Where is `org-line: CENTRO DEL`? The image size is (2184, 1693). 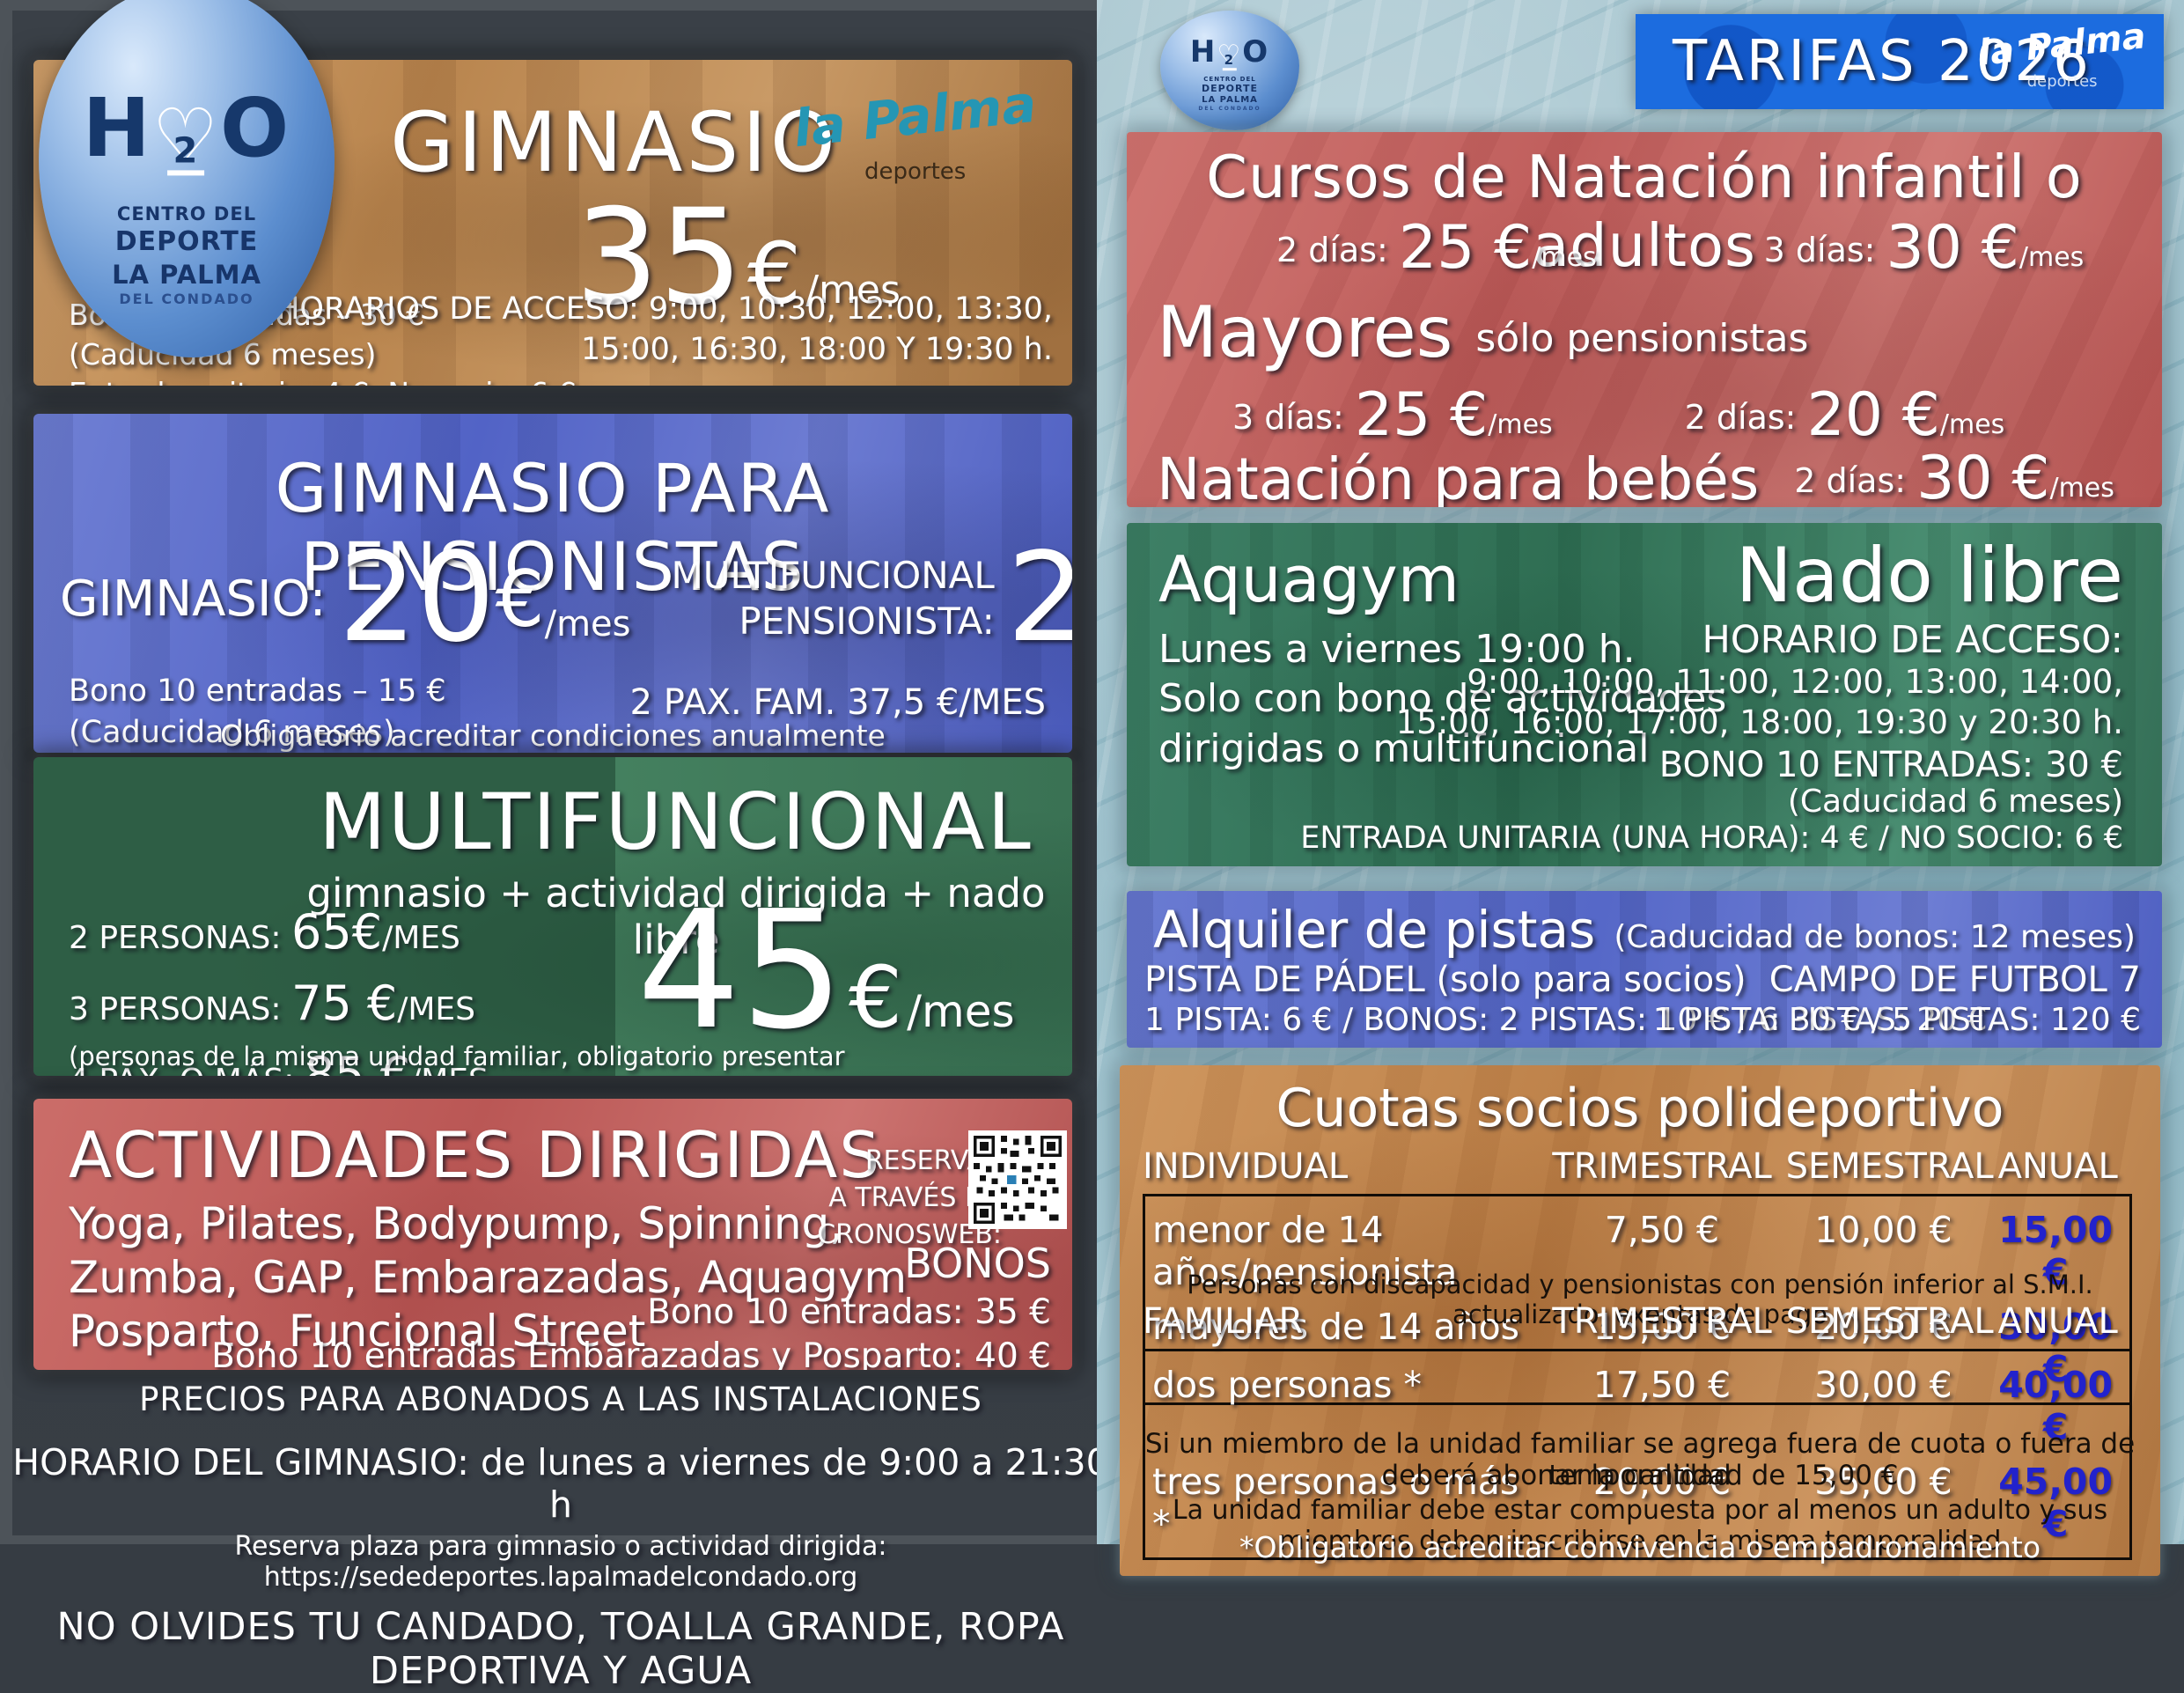
org-line: CENTRO DEL is located at coordinates (1229, 79).